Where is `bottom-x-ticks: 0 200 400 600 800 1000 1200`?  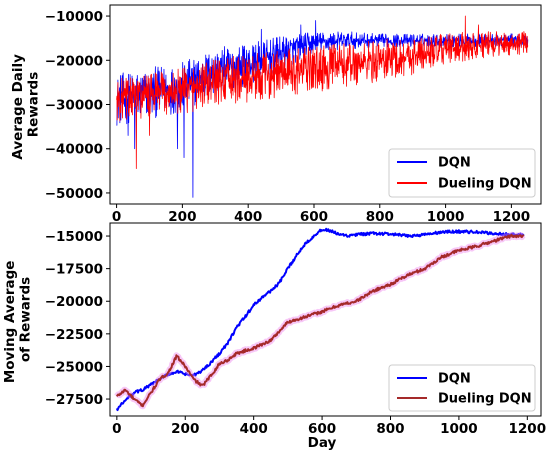 bottom-x-ticks: 0 200 400 600 800 1000 1200 is located at coordinates (329, 426).